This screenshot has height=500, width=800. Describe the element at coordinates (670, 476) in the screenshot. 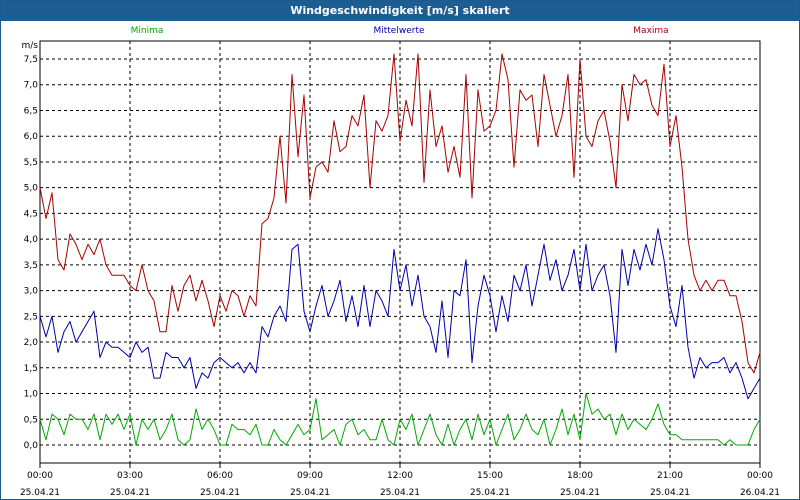

I see `x-tick-time-label: 21:00` at that location.